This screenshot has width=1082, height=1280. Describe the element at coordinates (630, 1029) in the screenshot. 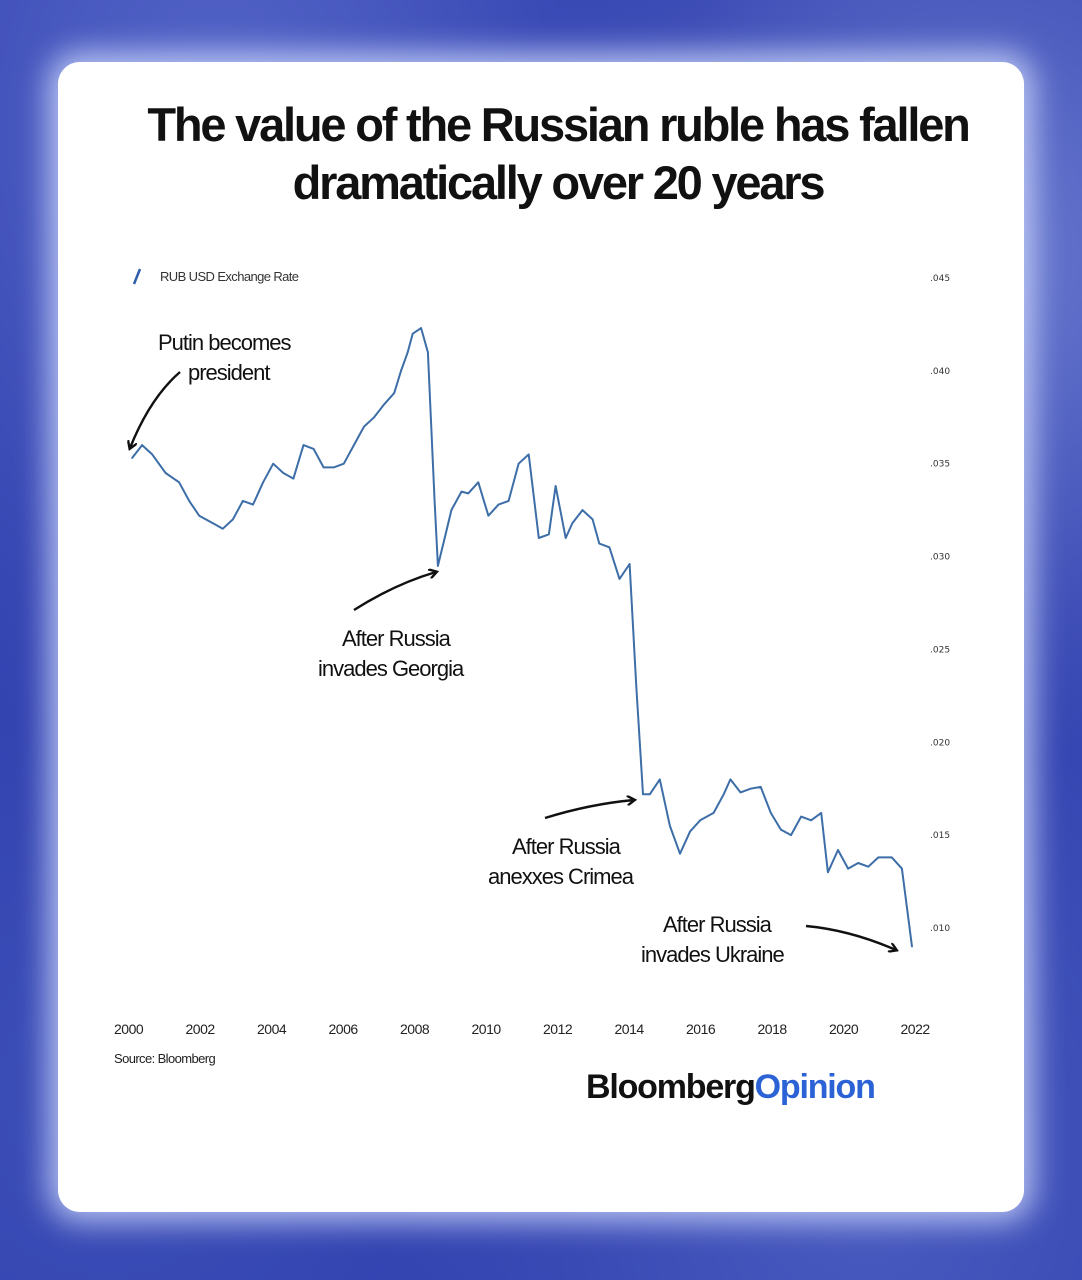

I see `x-tick-label: 2014` at that location.